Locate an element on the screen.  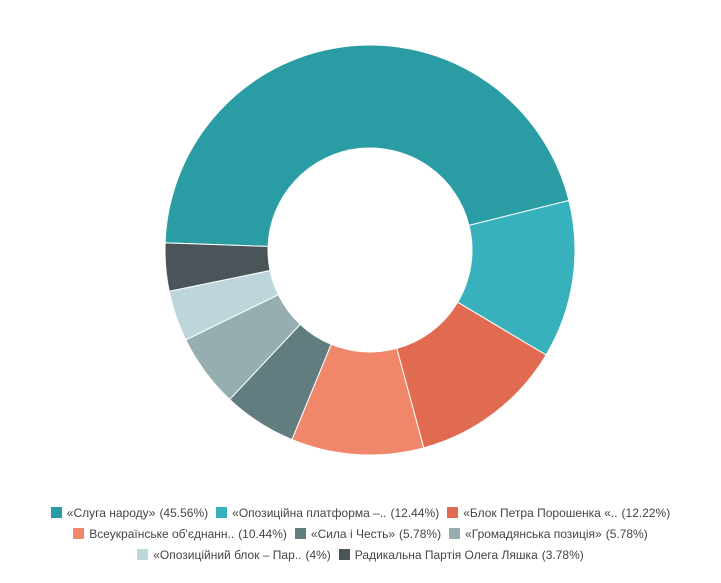
legend-label: «Блок Петра Порошенка «.. is located at coordinates (540, 512).